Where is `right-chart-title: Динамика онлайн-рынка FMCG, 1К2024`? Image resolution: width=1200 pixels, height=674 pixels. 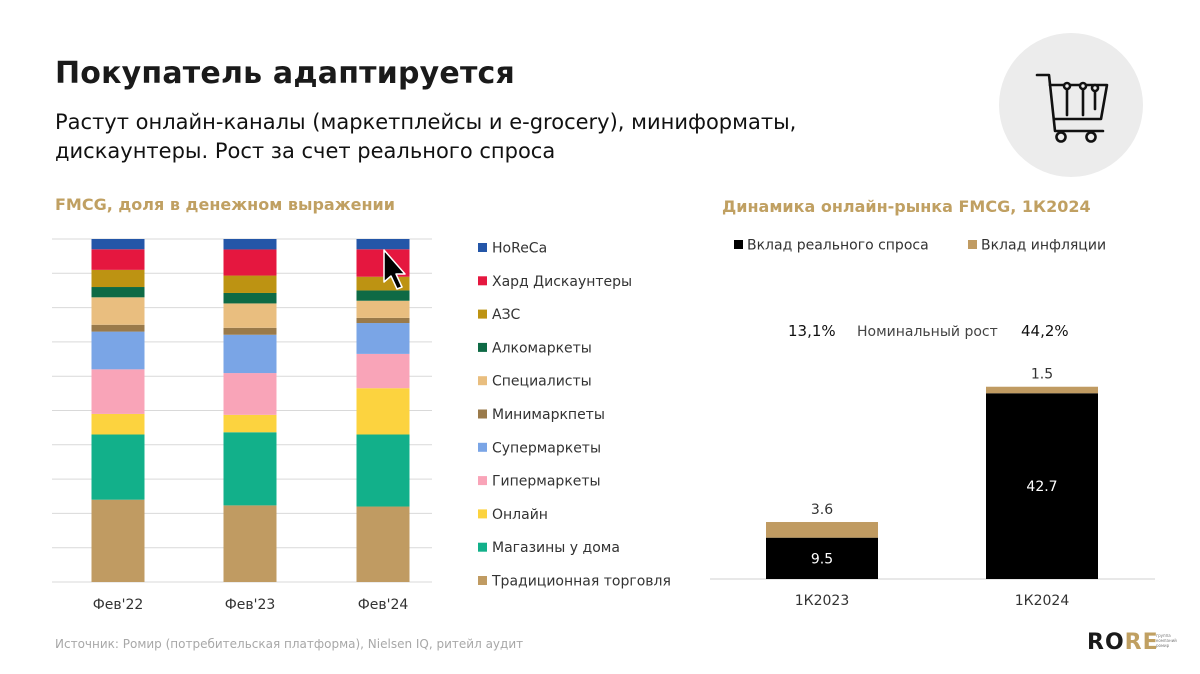
right-chart-title: Динамика онлайн-рынка FMCG, 1К2024 is located at coordinates (906, 206).